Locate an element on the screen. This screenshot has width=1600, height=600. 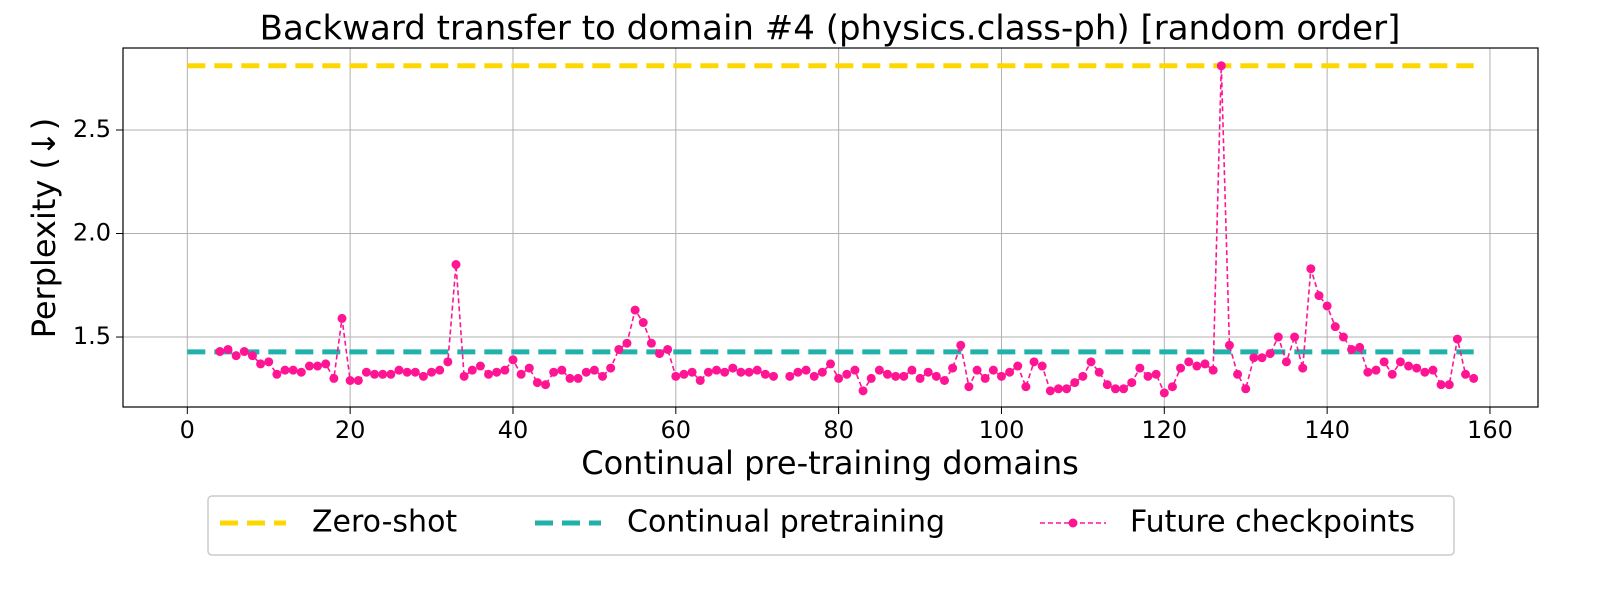
x-tick-label: 160 is located at coordinates (1490, 430).